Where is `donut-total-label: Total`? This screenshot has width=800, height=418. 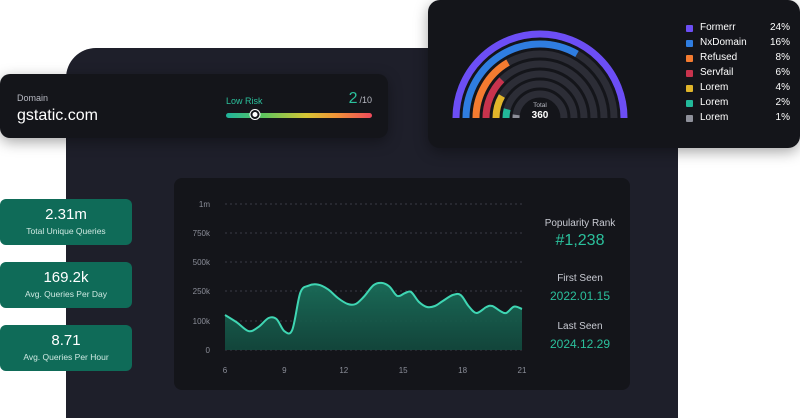 donut-total-label: Total is located at coordinates (540, 105).